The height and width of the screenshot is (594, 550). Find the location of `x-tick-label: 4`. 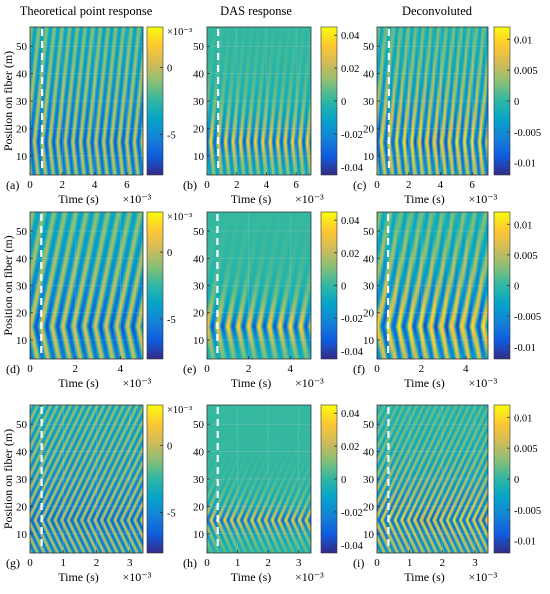

x-tick-label: 4 is located at coordinates (121, 369).